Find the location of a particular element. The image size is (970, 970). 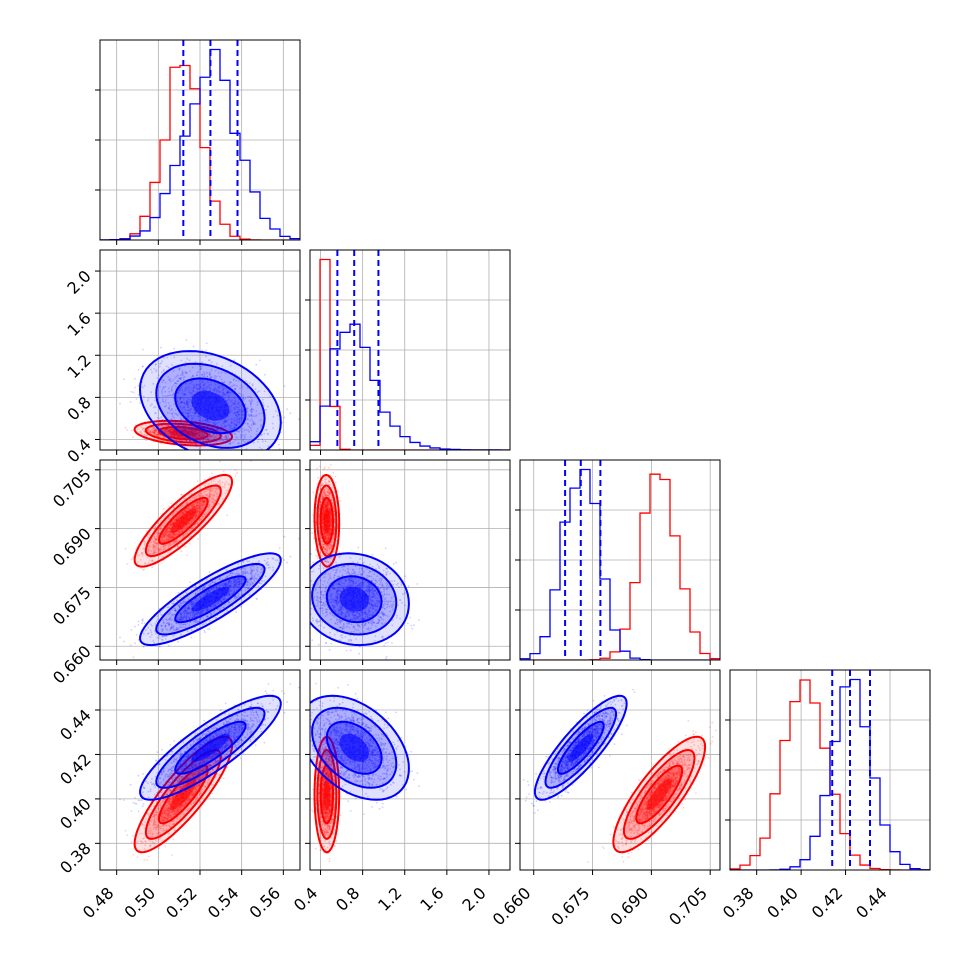

x-tick-label: 0.690 is located at coordinates (629, 906).